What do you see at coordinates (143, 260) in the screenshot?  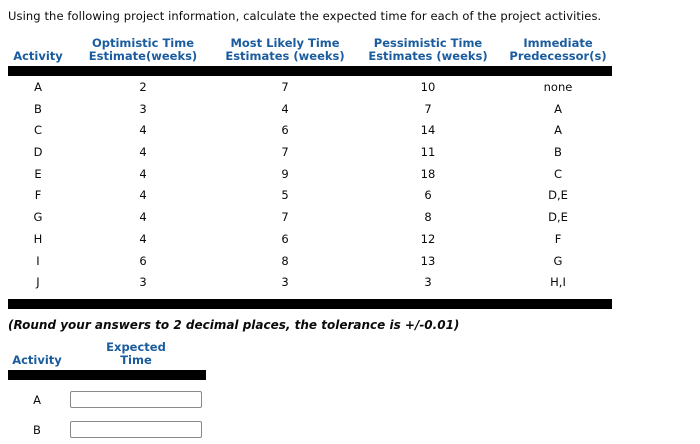 I see `cell-optimistic: 6` at bounding box center [143, 260].